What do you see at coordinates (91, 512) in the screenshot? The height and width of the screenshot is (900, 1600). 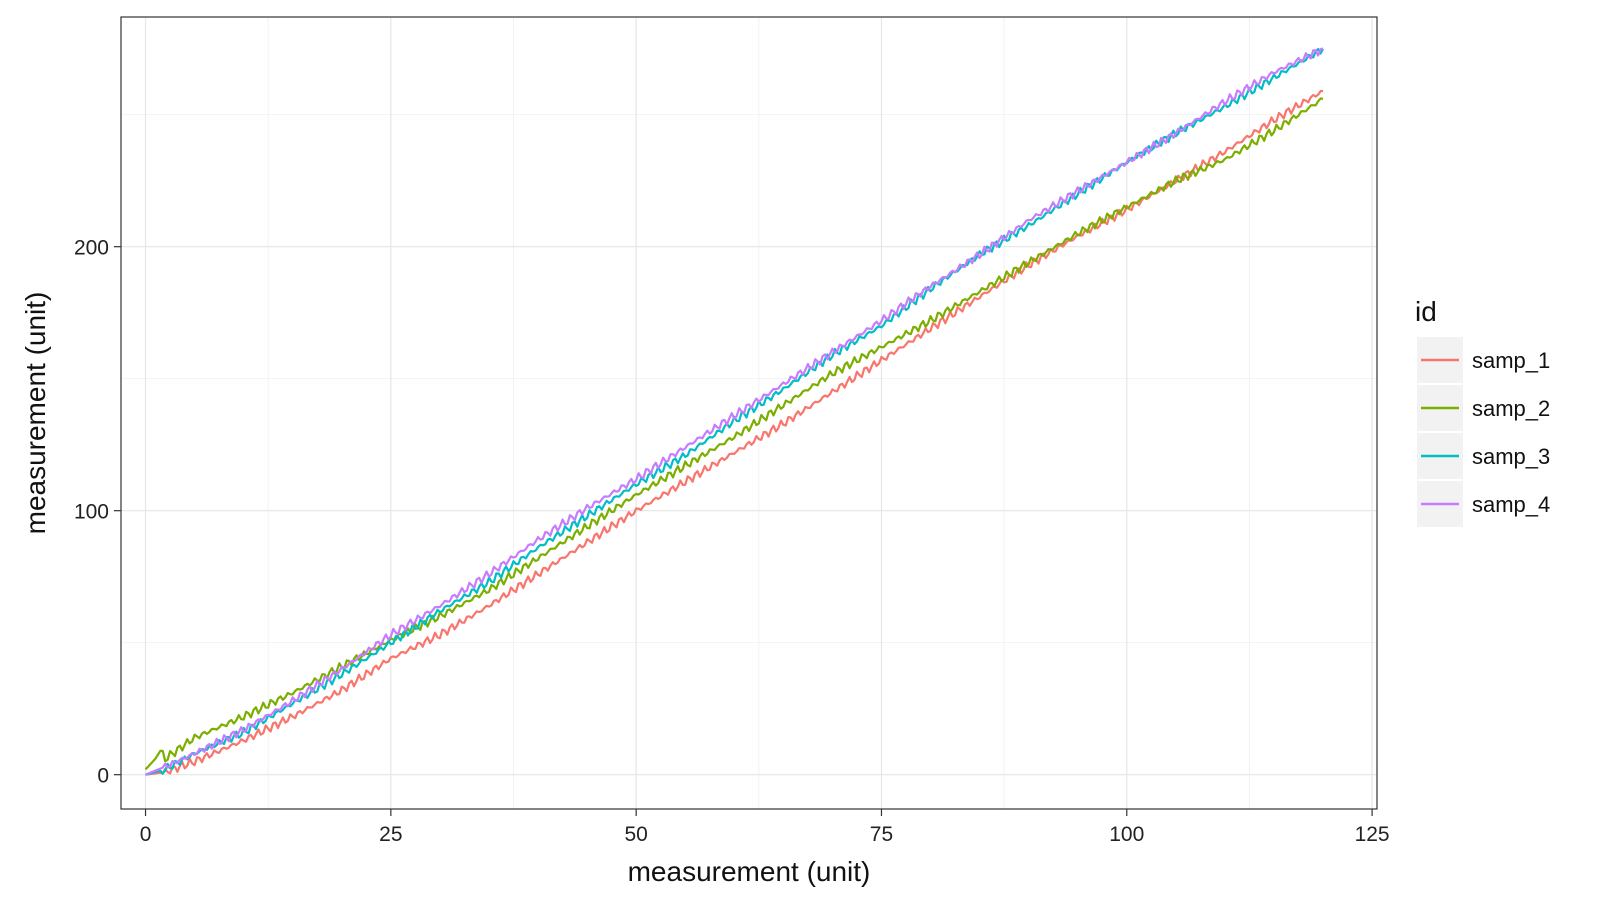 I see `y-tick-label: 100` at bounding box center [91, 512].